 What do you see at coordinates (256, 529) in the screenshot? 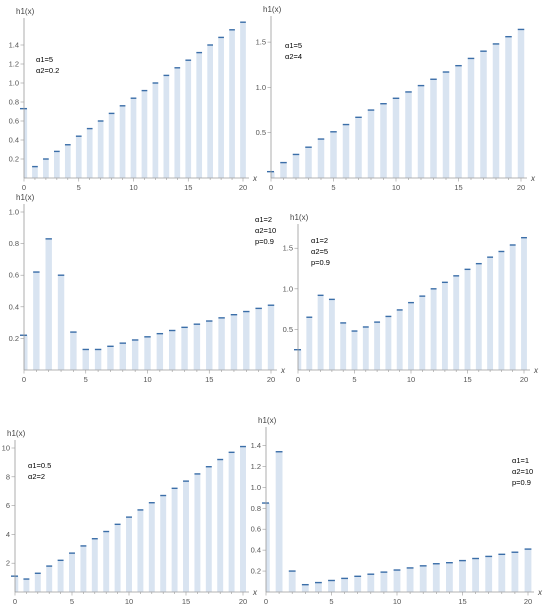
I see `y-tick-label: 0.6` at bounding box center [256, 529].